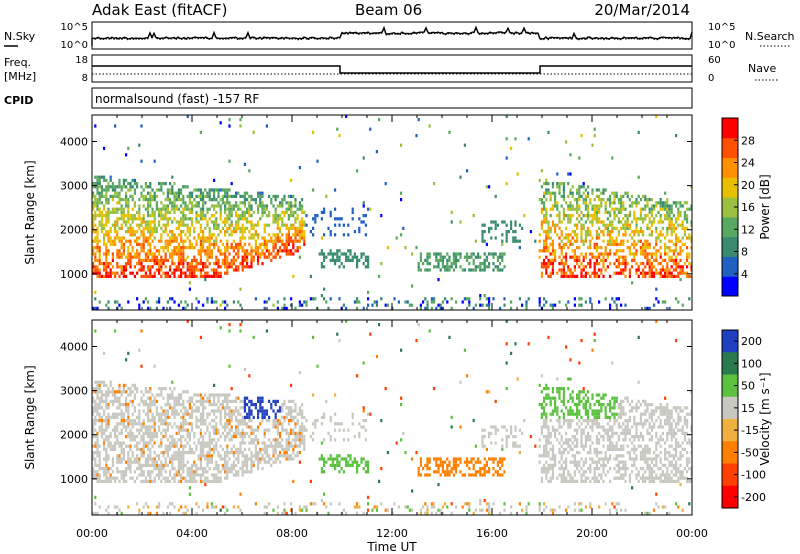 This screenshot has width=800, height=554. I want to click on cpid-label: CPID, so click(18, 100).